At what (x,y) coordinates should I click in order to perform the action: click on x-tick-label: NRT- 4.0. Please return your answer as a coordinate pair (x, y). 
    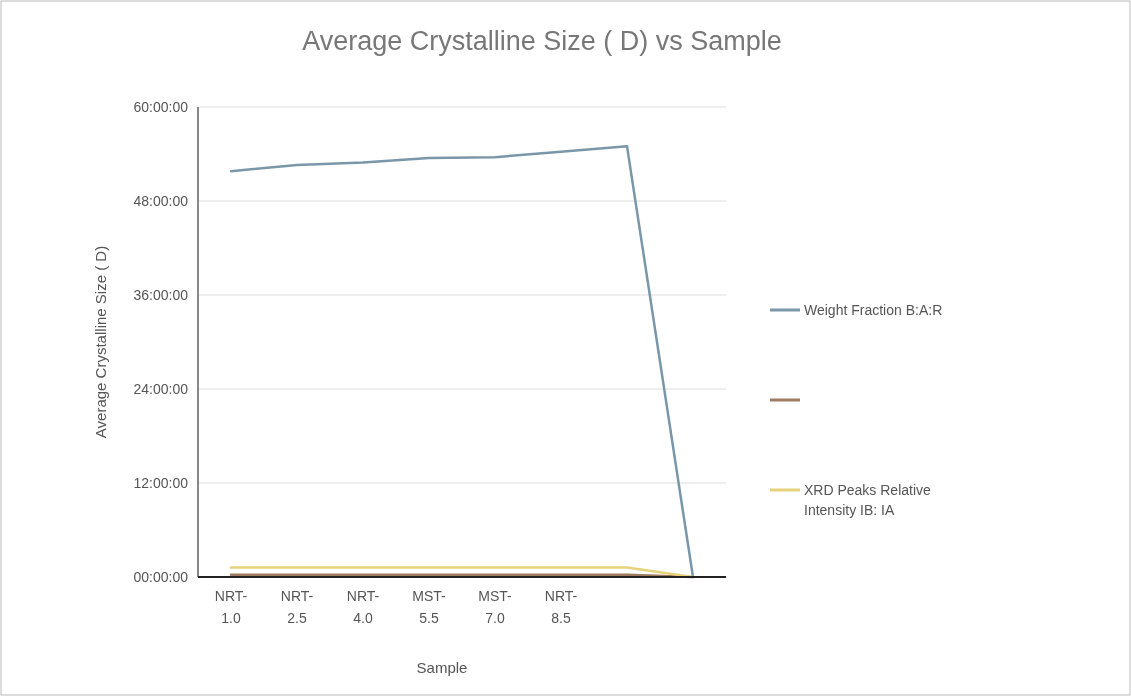
    Looking at the image, I should click on (363, 607).